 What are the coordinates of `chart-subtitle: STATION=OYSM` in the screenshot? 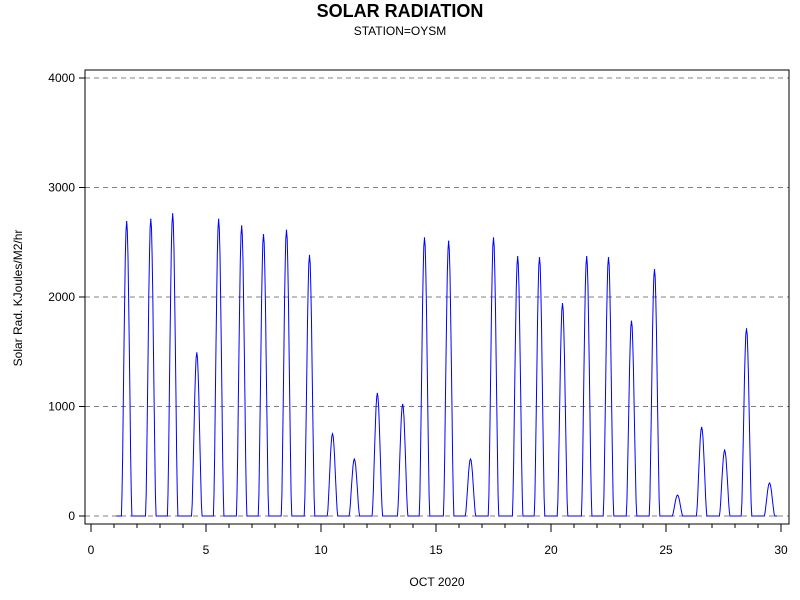 It's located at (400, 31).